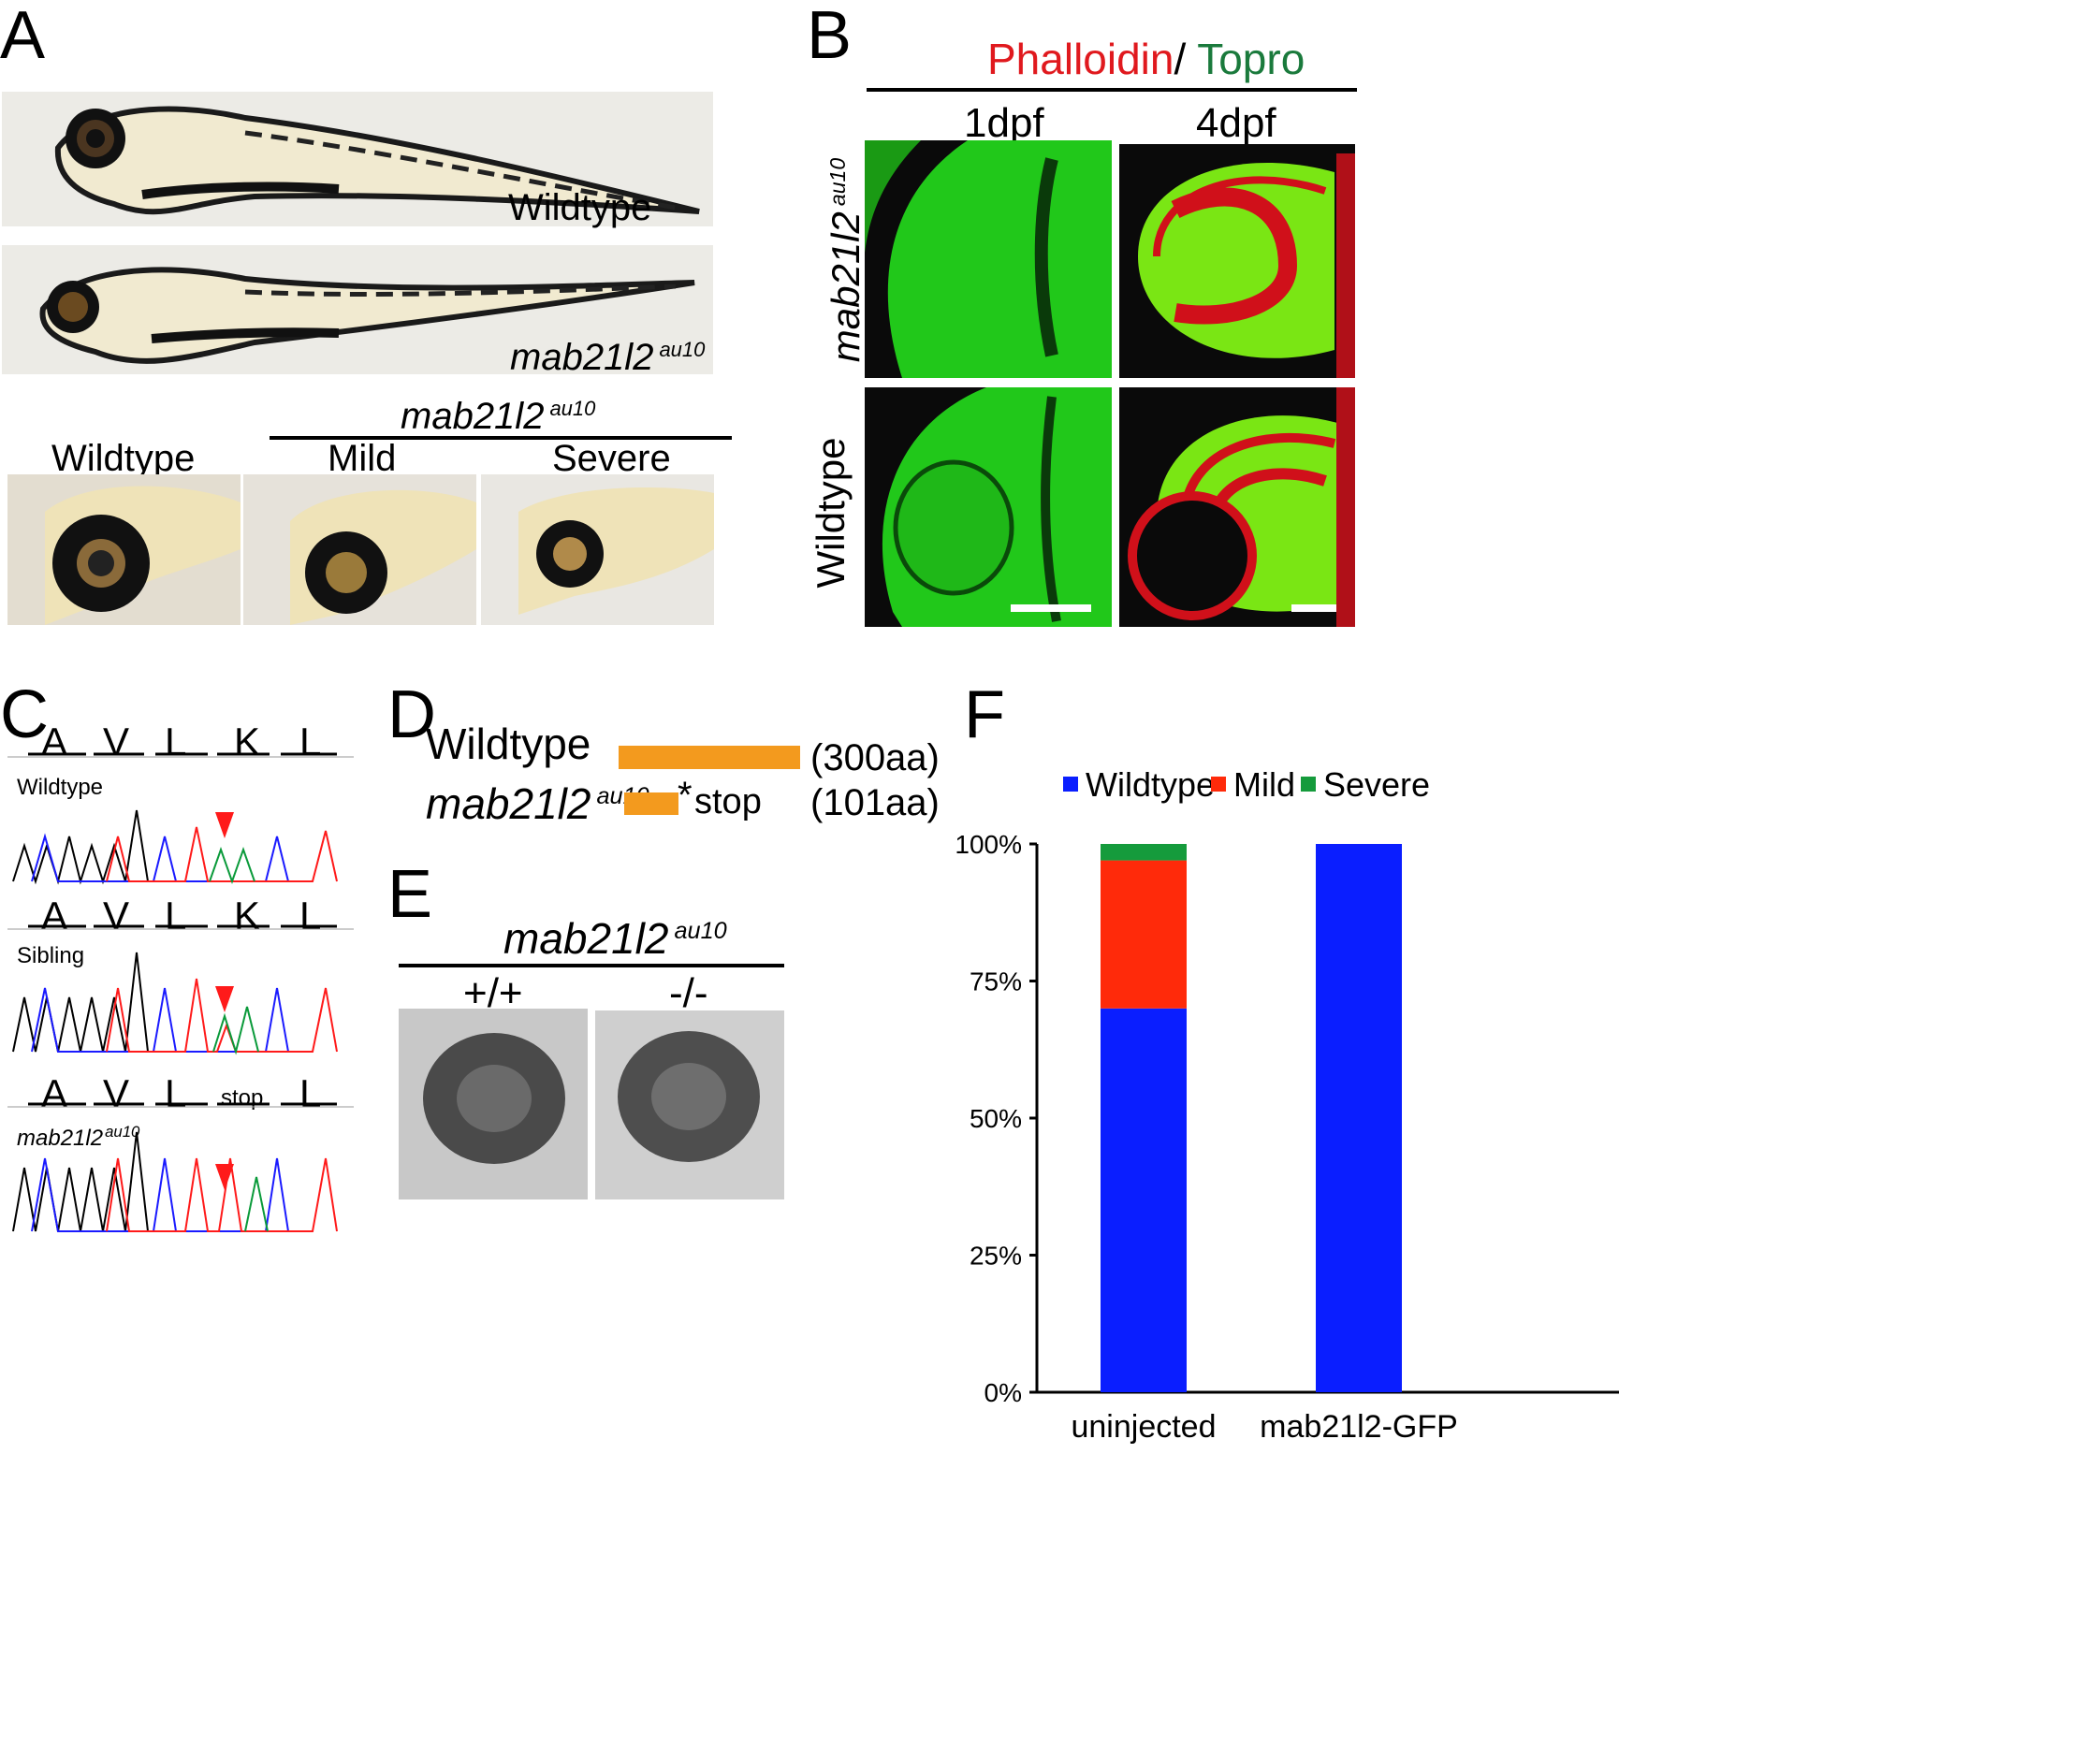 The image size is (2100, 1759). What do you see at coordinates (875, 802) in the screenshot?
I see `protein-length-mutant: (101aa)` at bounding box center [875, 802].